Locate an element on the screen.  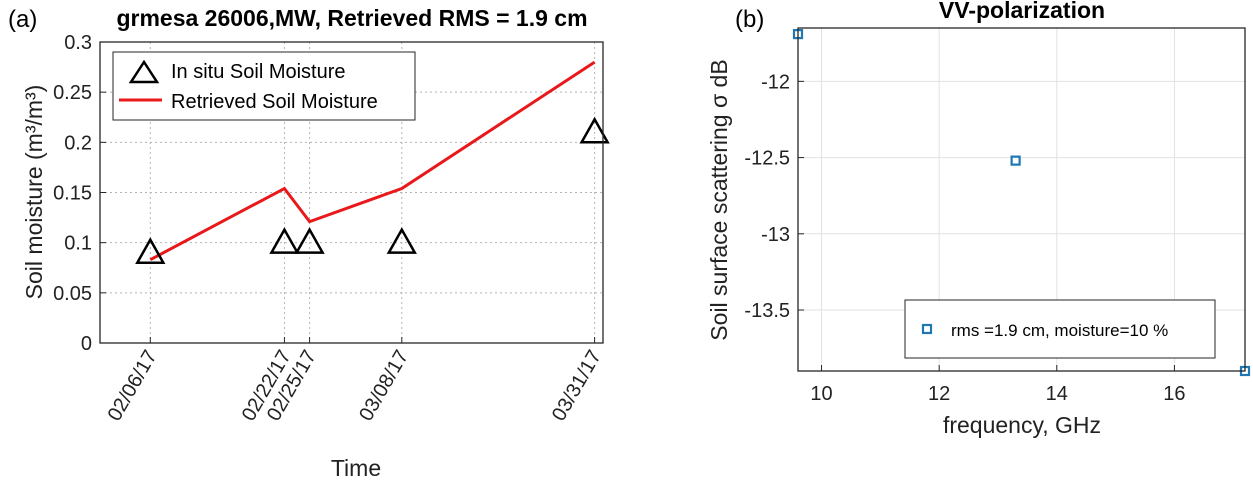
panel-a-x-axis-label: Time is located at coordinates (356, 467).